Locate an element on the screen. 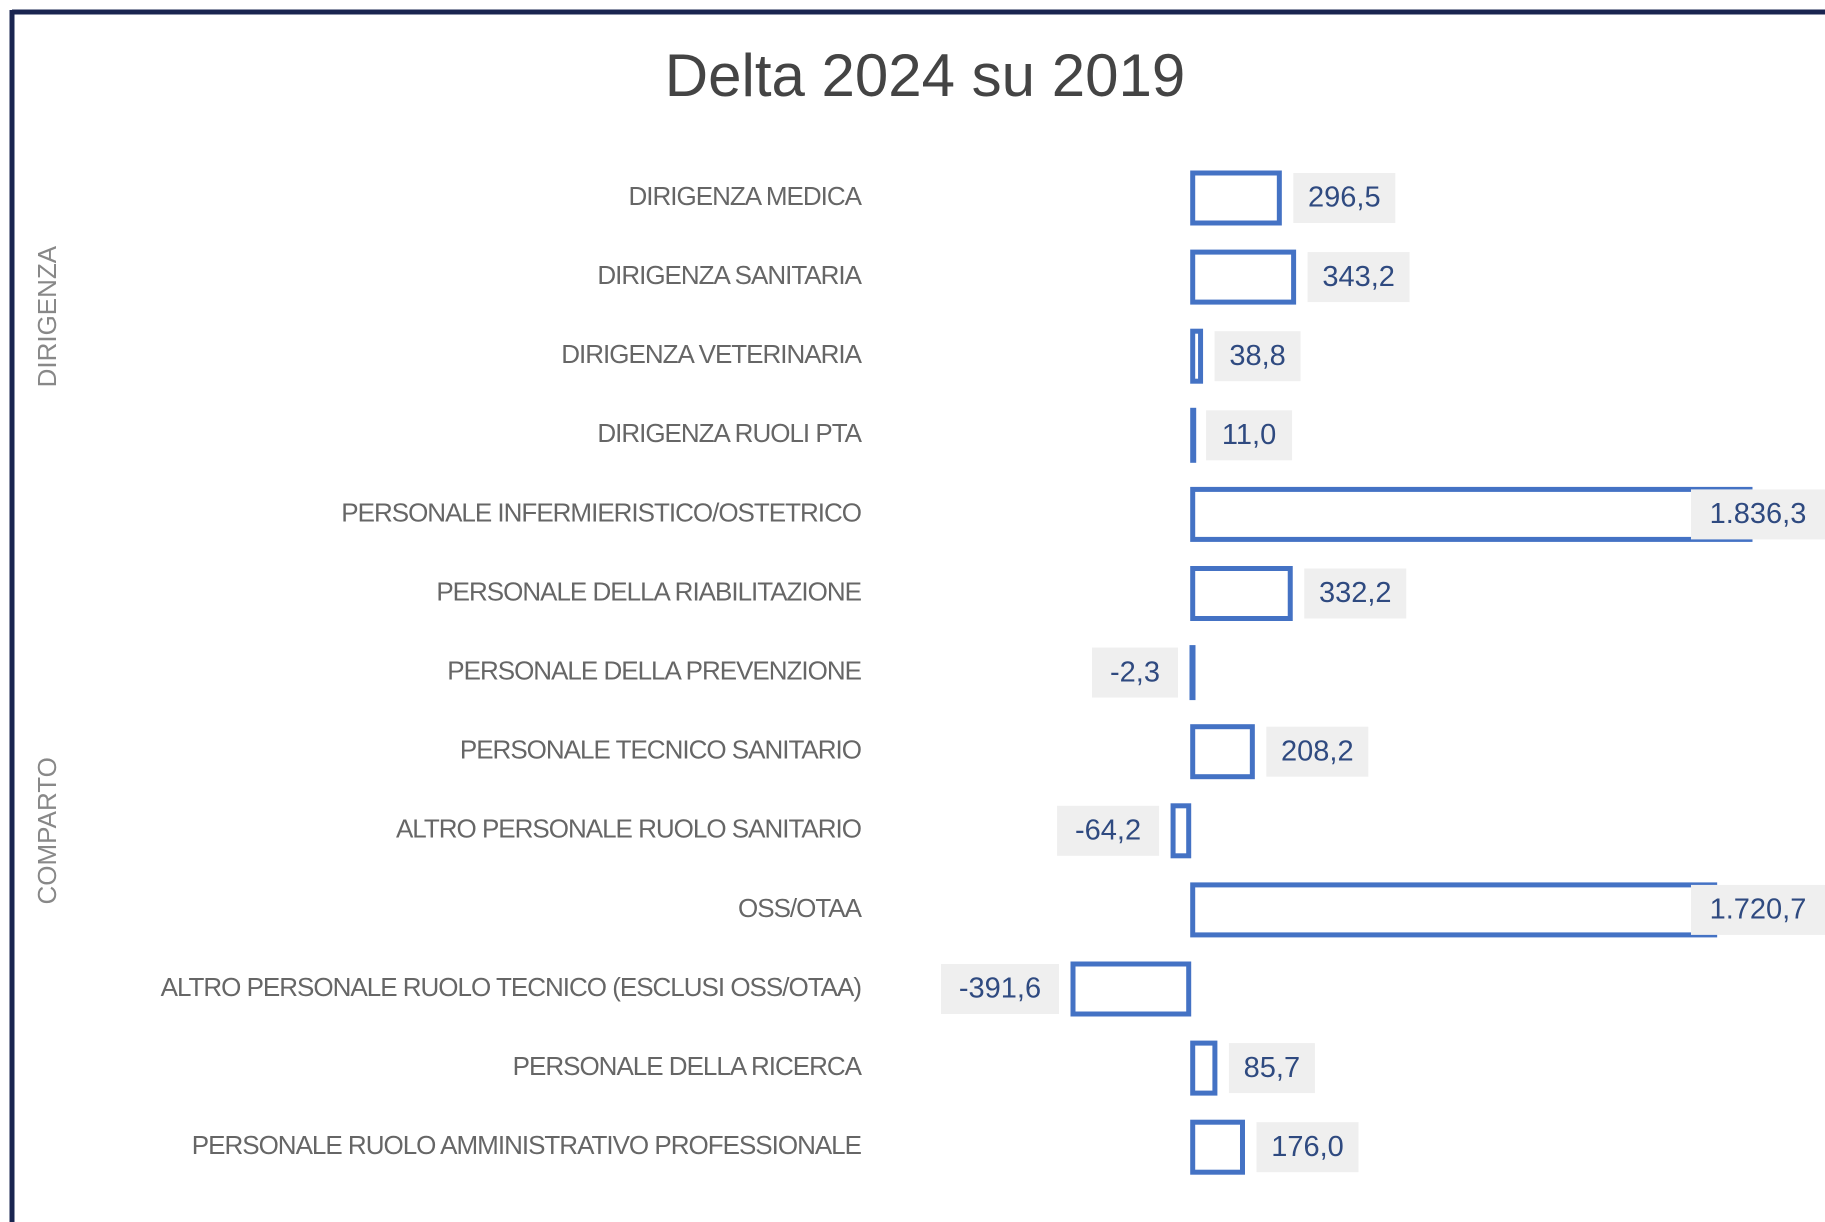 This screenshot has width=1825, height=1222. value-label: 38,8 is located at coordinates (1257, 356).